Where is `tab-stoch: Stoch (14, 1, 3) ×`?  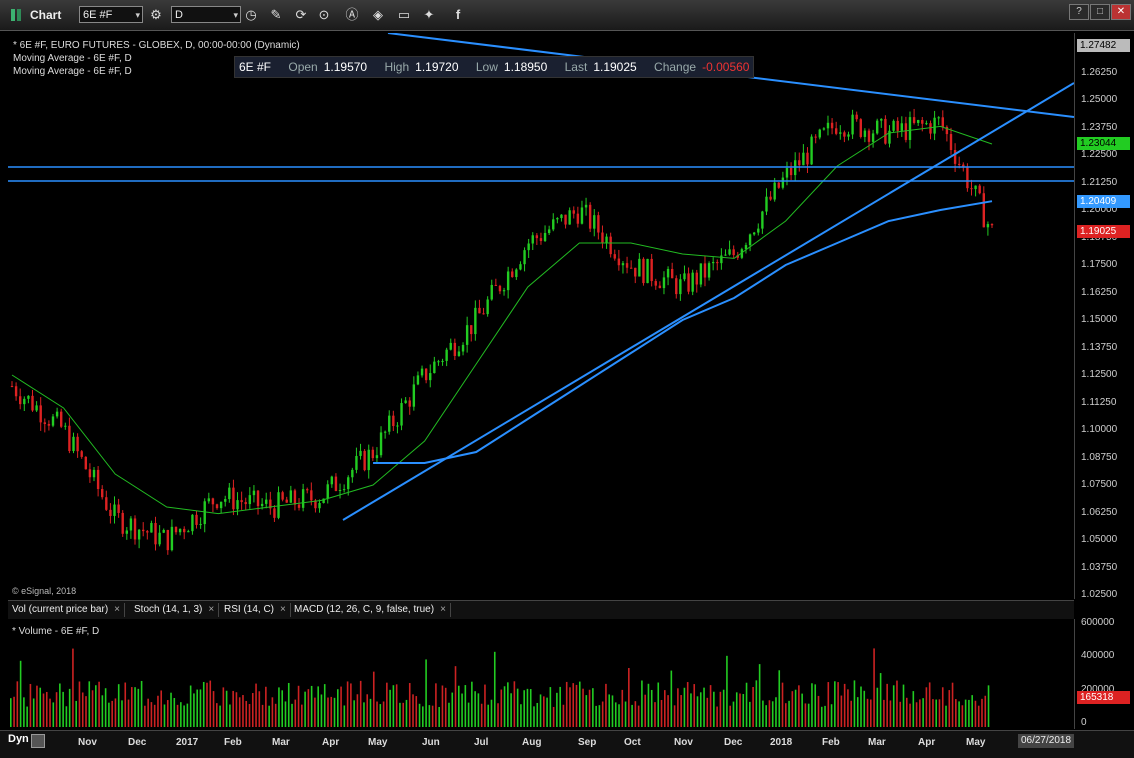
tab-stoch: Stoch (14, 1, 3) × is located at coordinates (175, 610).